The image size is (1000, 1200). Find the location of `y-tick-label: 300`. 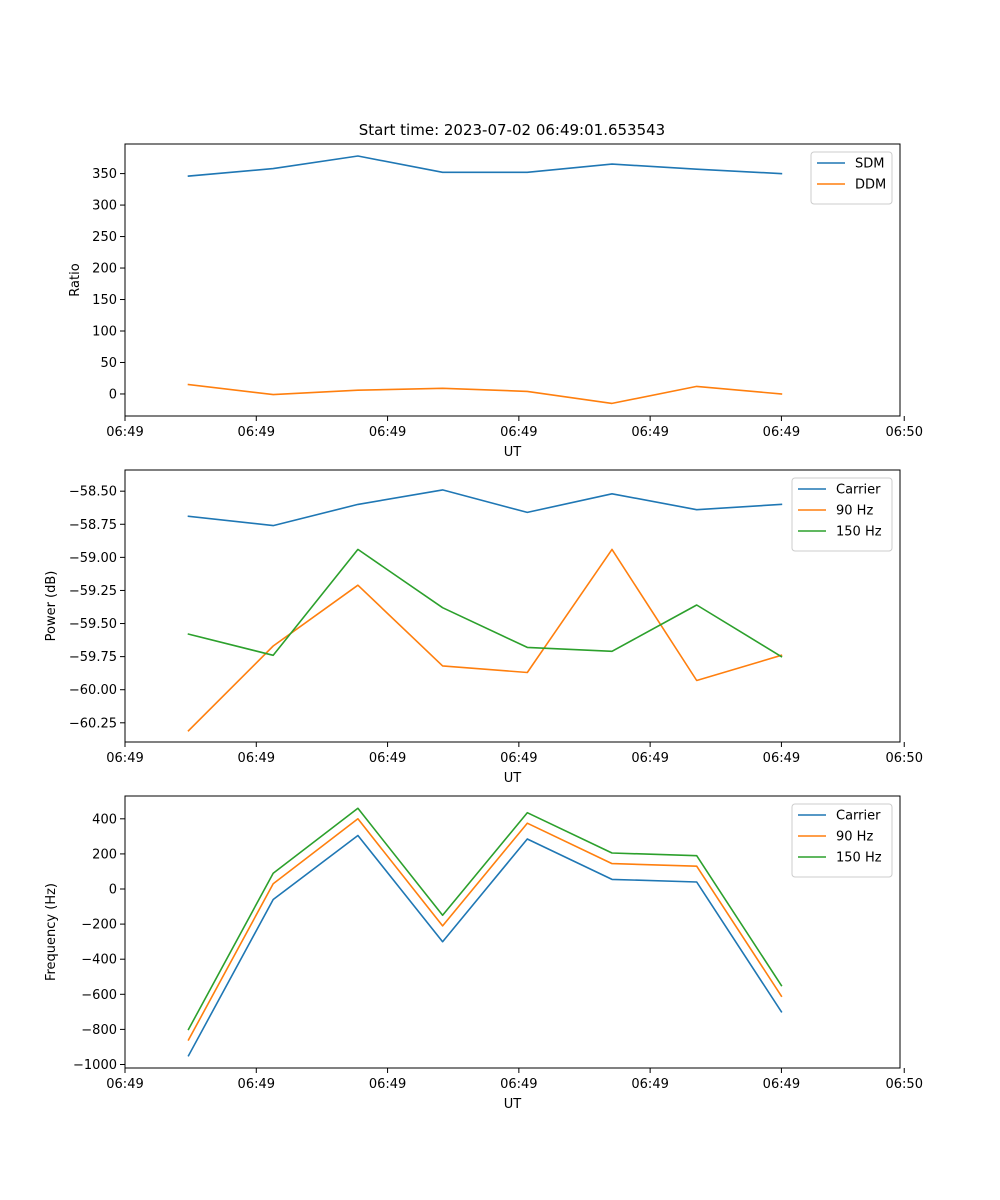

y-tick-label: 300 is located at coordinates (104, 206).